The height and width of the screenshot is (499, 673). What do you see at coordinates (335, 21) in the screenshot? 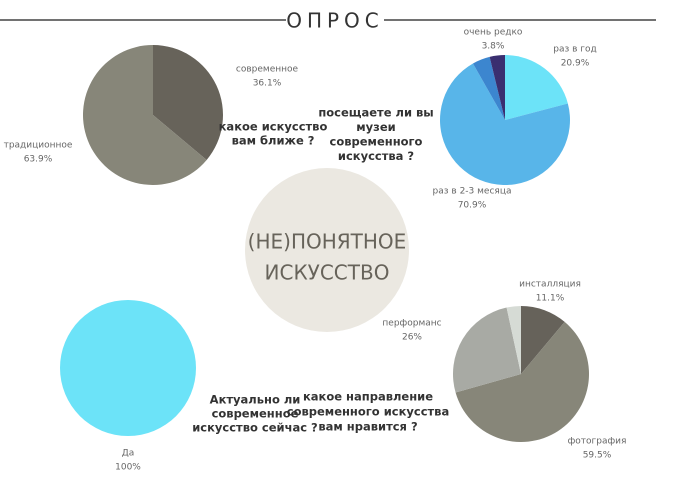
I see `page-title: ОПРОС` at bounding box center [335, 21].